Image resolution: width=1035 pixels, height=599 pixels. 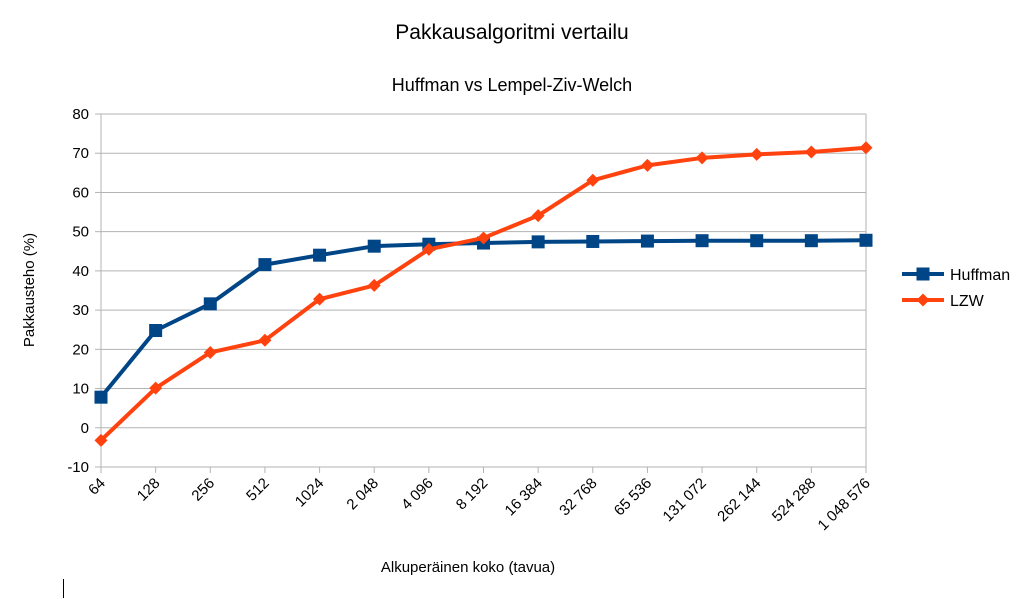 I want to click on y-tick-label: 80, so click(x=80, y=114).